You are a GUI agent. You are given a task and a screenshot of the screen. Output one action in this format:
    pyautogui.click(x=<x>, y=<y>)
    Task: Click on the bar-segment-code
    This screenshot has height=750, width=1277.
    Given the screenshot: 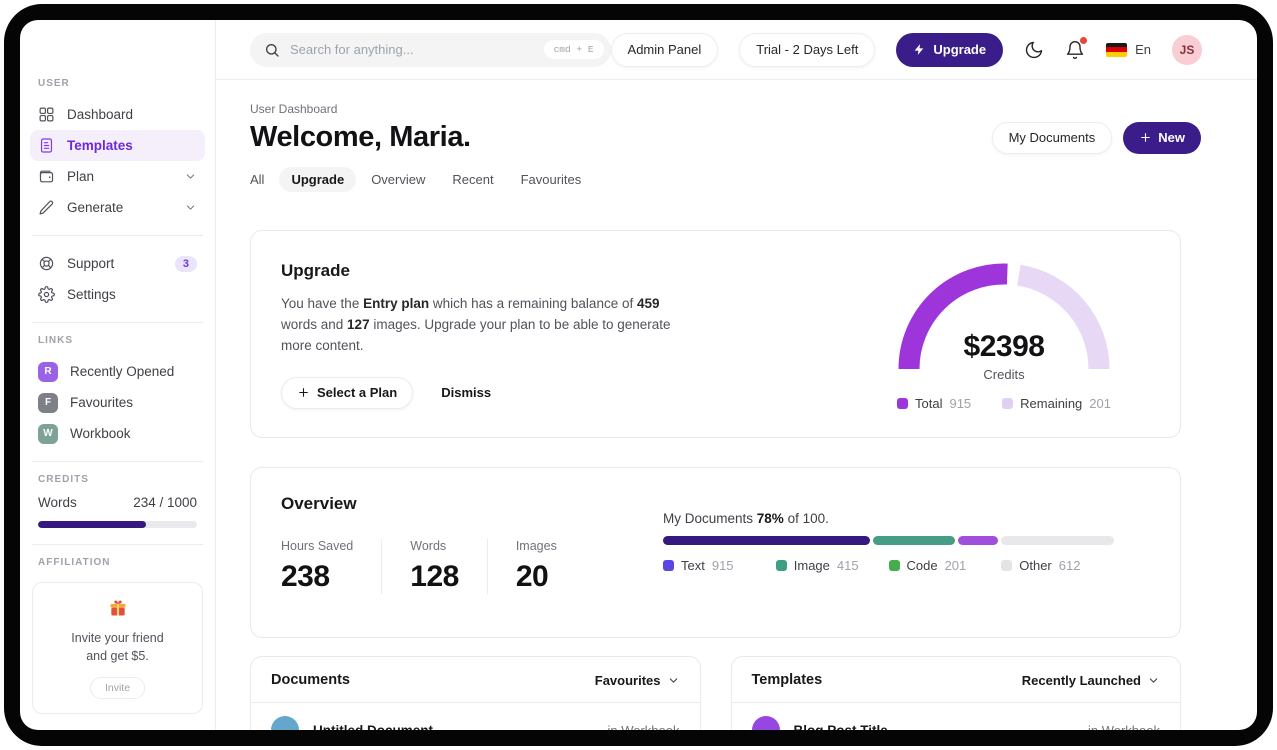 What is the action you would take?
    pyautogui.click(x=978, y=540)
    